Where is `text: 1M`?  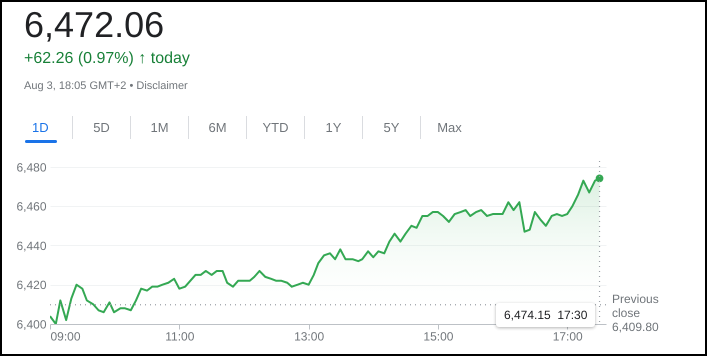 text: 1M is located at coordinates (160, 127).